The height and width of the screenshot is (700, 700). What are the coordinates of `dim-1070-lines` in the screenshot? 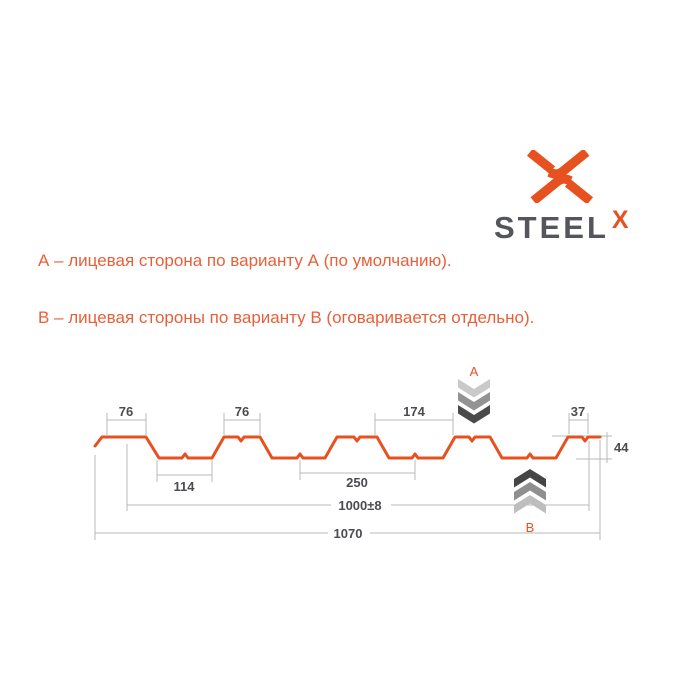 It's located at (347, 490).